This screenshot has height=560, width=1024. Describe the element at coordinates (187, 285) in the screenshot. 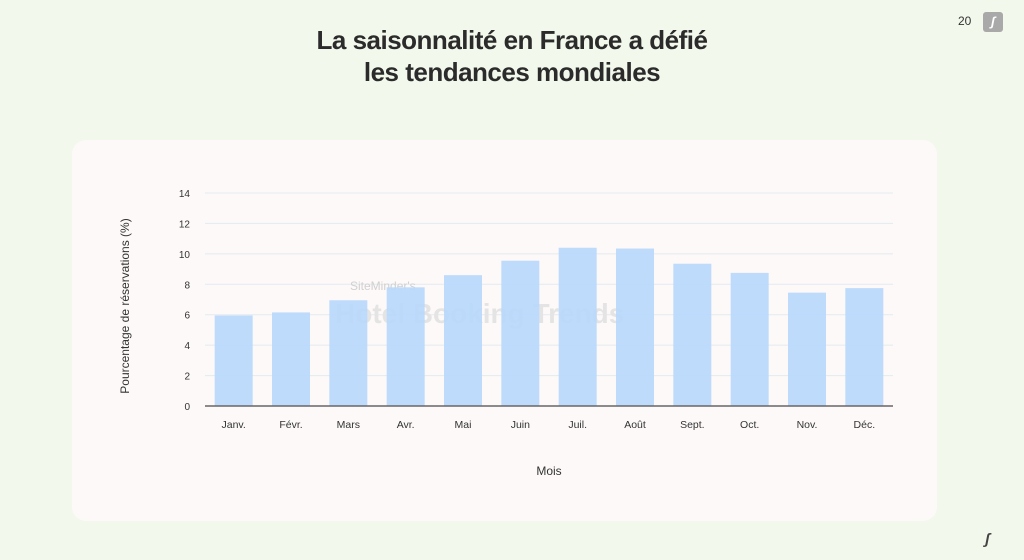

I see `y-tick-label: 8` at that location.